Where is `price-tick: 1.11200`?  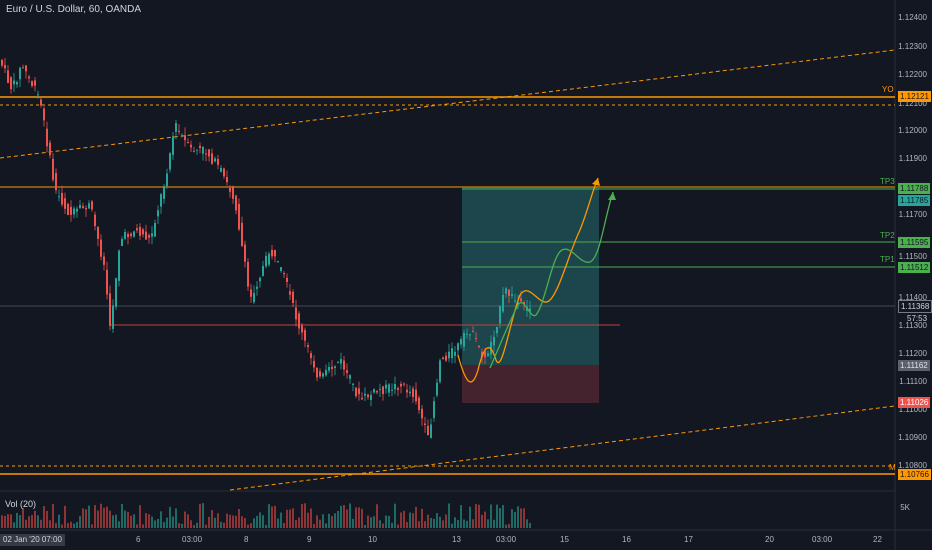 price-tick: 1.11200 is located at coordinates (912, 353).